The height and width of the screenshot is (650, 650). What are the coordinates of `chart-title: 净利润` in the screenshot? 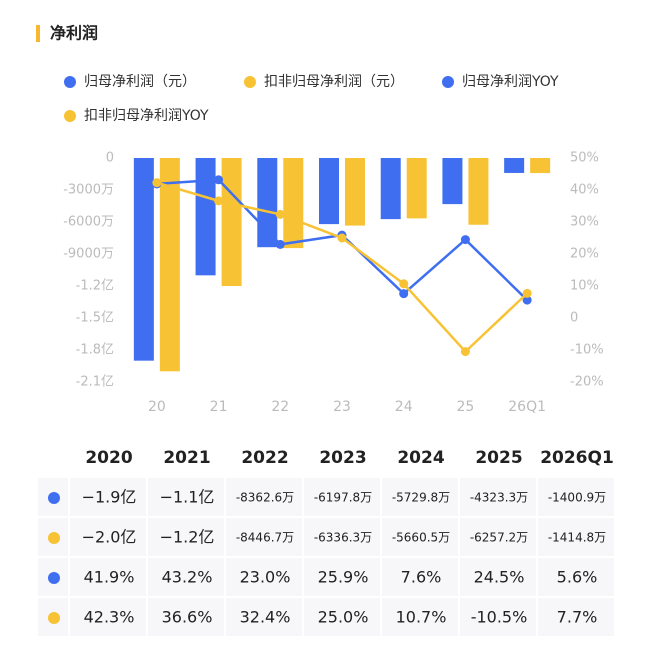 It's located at (74, 33).